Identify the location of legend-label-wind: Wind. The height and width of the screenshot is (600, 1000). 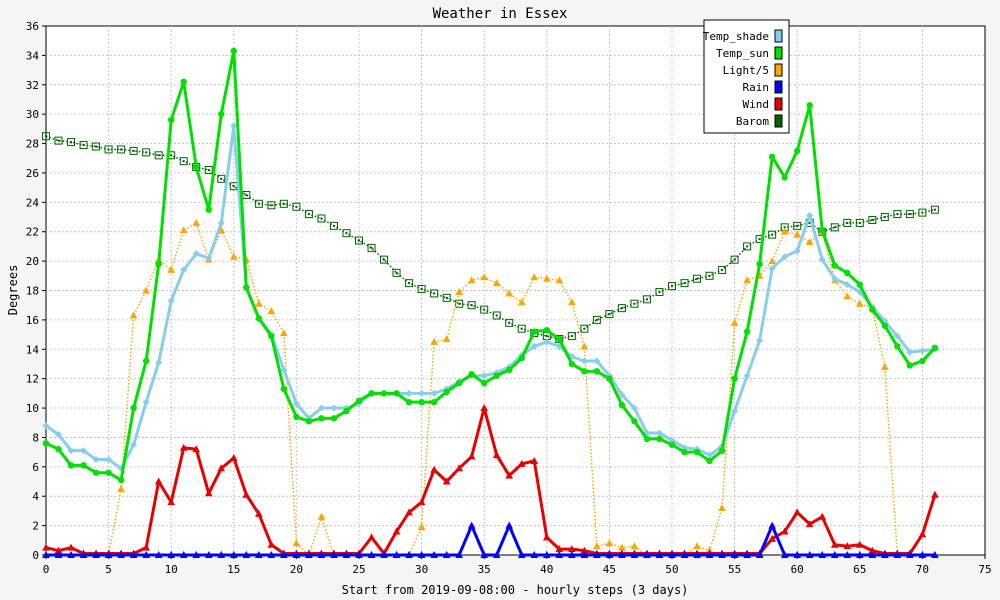
(756, 104).